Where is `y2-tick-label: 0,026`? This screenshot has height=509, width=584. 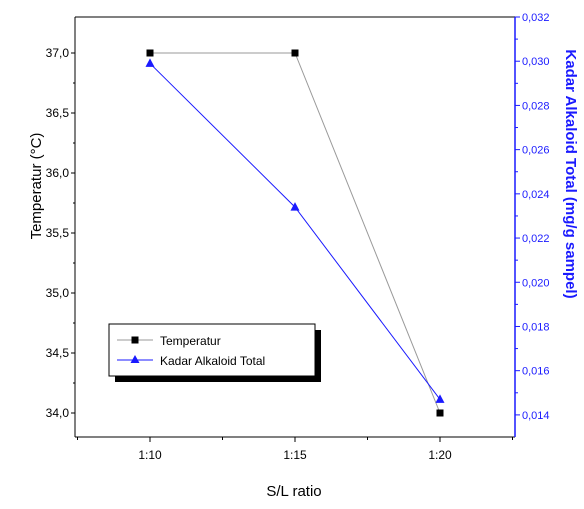
y2-tick-label: 0,026 is located at coordinates (536, 151).